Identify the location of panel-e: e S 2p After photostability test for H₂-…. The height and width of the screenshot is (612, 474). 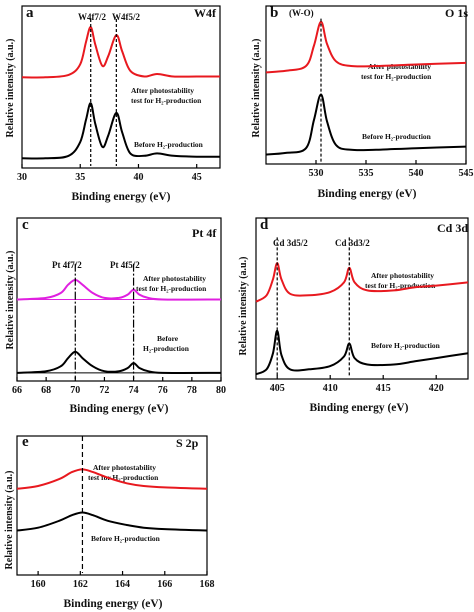
(109, 522).